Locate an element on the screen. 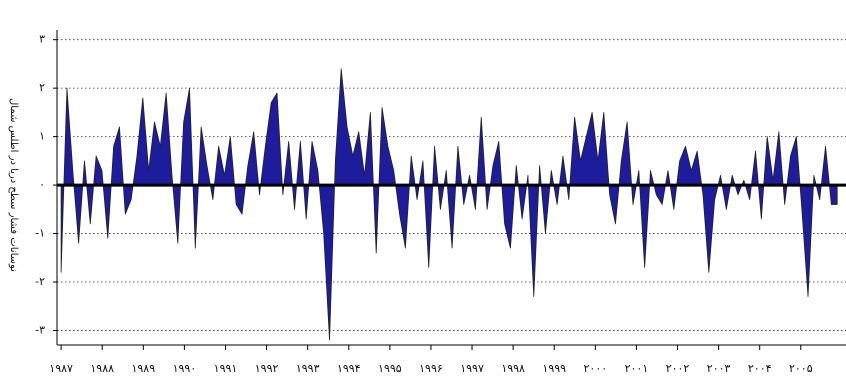 This screenshot has width=846, height=389. x-tick-label: ۱۹۹۸ is located at coordinates (513, 368).